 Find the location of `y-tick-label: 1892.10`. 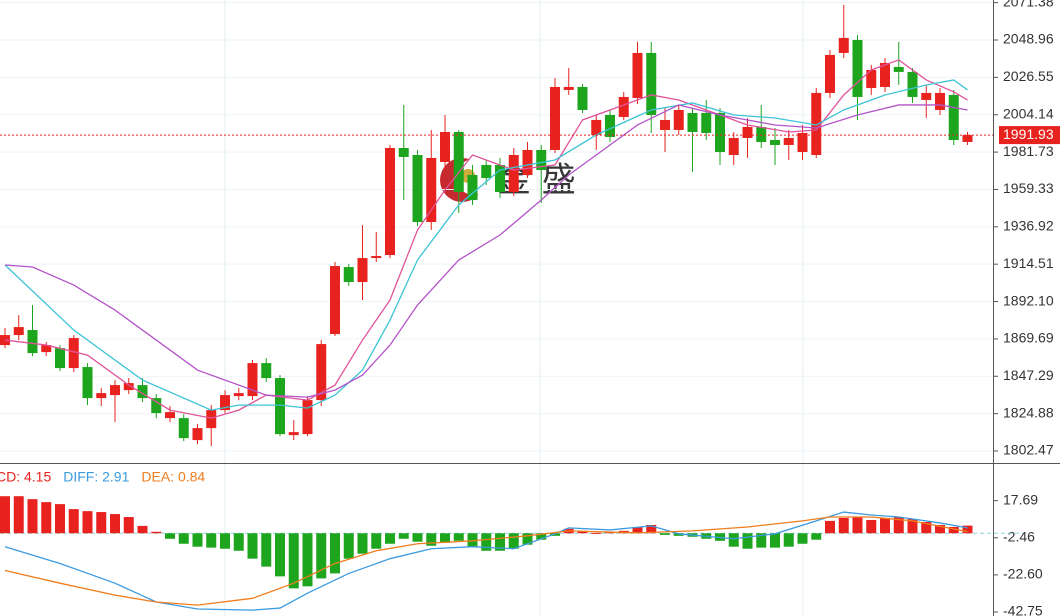

y-tick-label: 1892.10 is located at coordinates (1028, 300).